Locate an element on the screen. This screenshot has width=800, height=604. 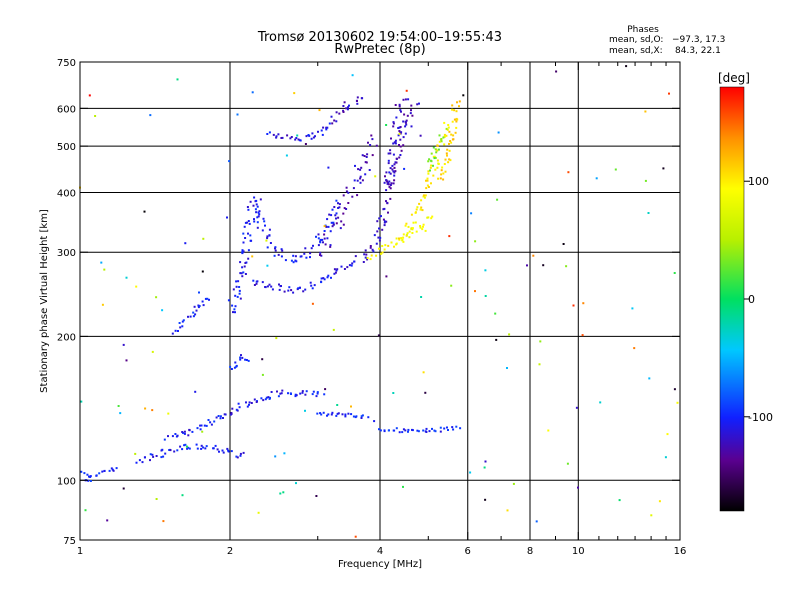
stats-x-values: 84.3, 22.1 is located at coordinates (698, 51).